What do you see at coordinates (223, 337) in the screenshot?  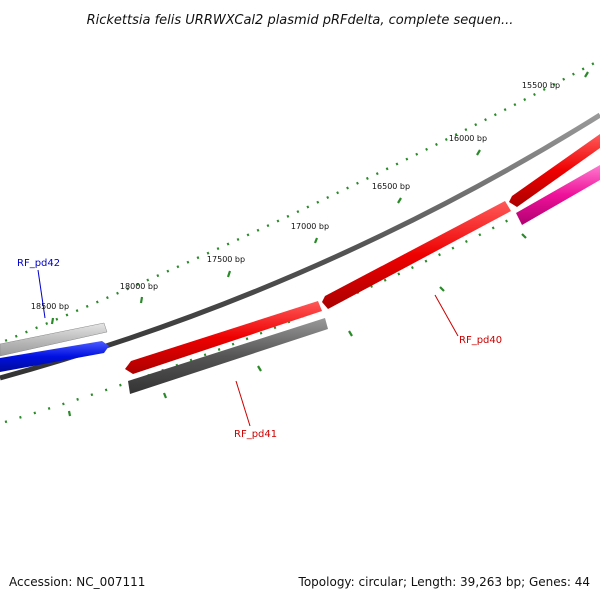 I see `gene-arc-red-rfpd41` at bounding box center [223, 337].